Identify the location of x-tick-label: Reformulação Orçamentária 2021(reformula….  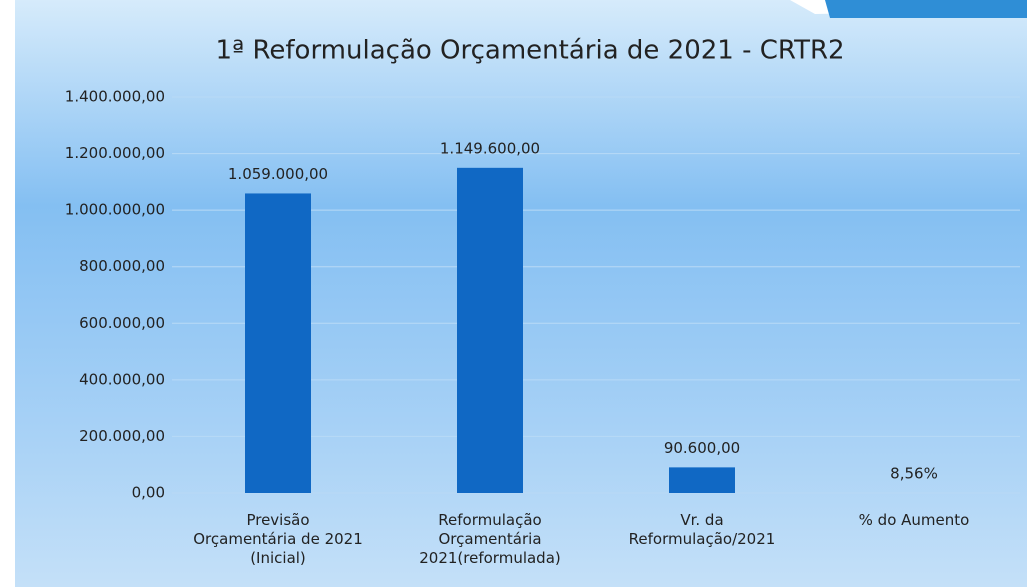
(490, 539).